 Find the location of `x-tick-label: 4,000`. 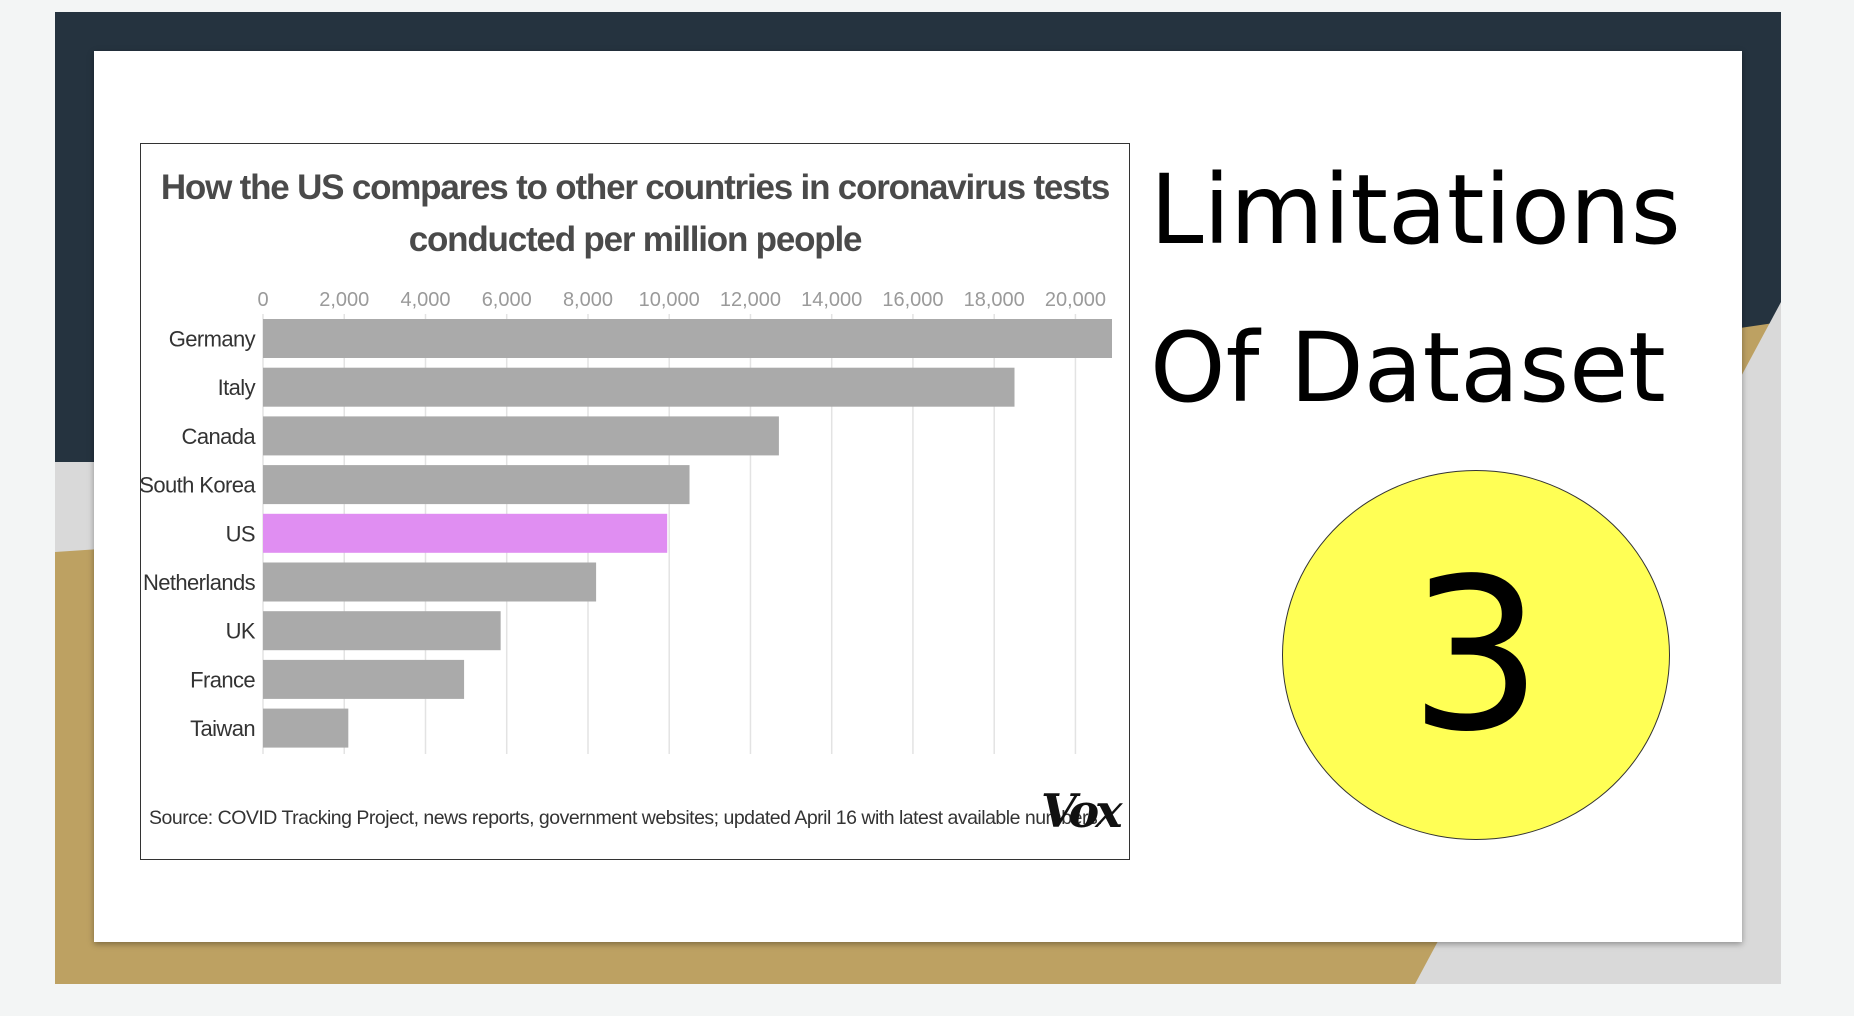

x-tick-label: 4,000 is located at coordinates (425, 300).